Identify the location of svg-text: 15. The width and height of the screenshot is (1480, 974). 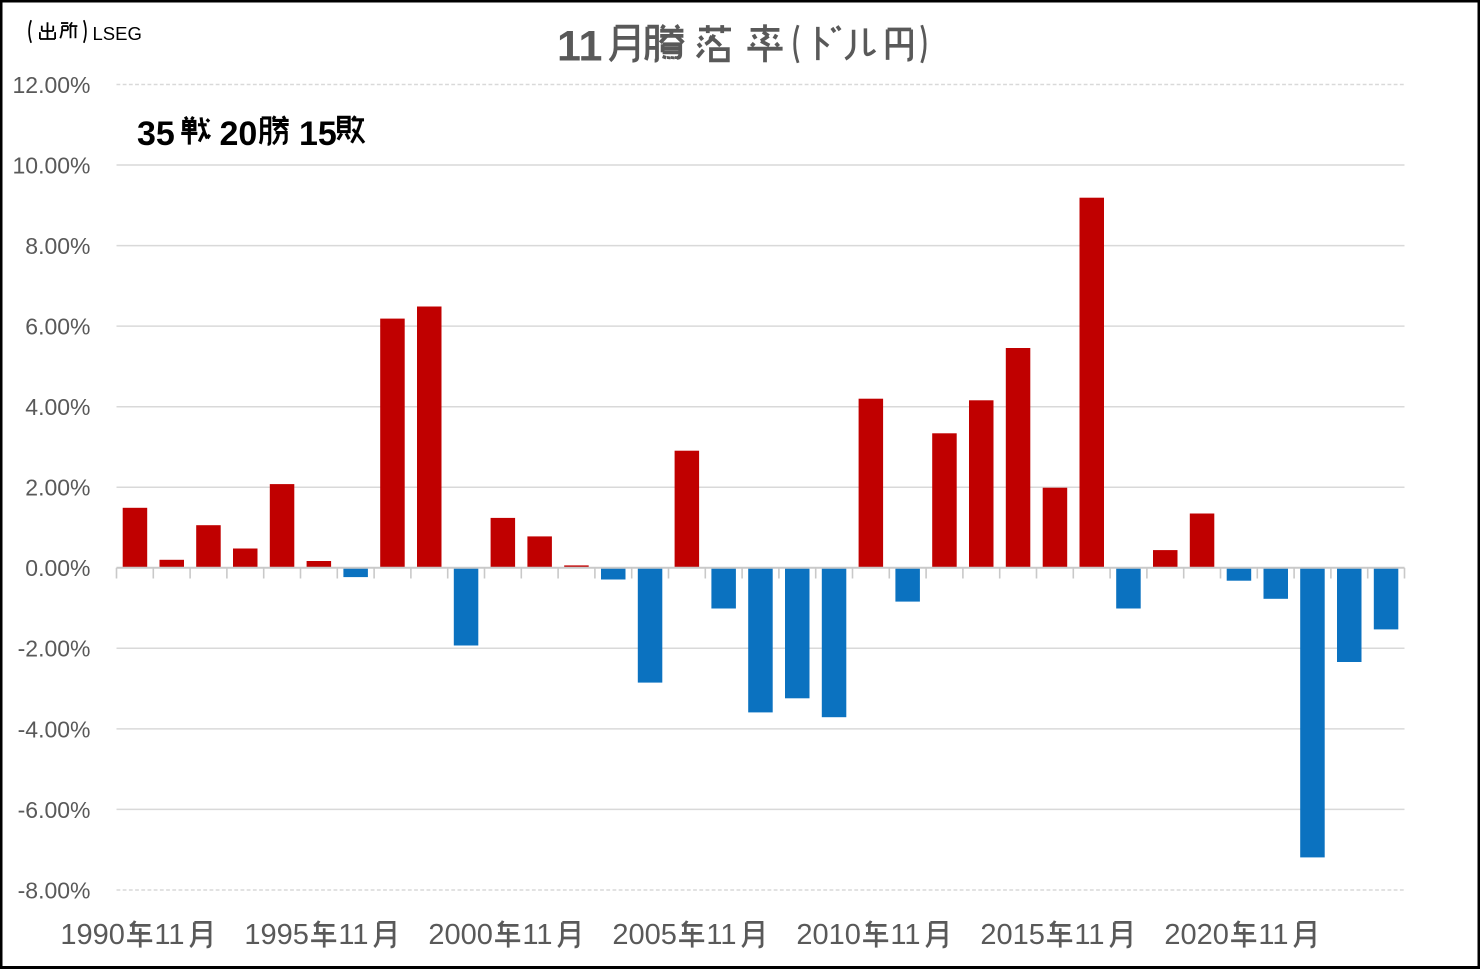
(318, 134).